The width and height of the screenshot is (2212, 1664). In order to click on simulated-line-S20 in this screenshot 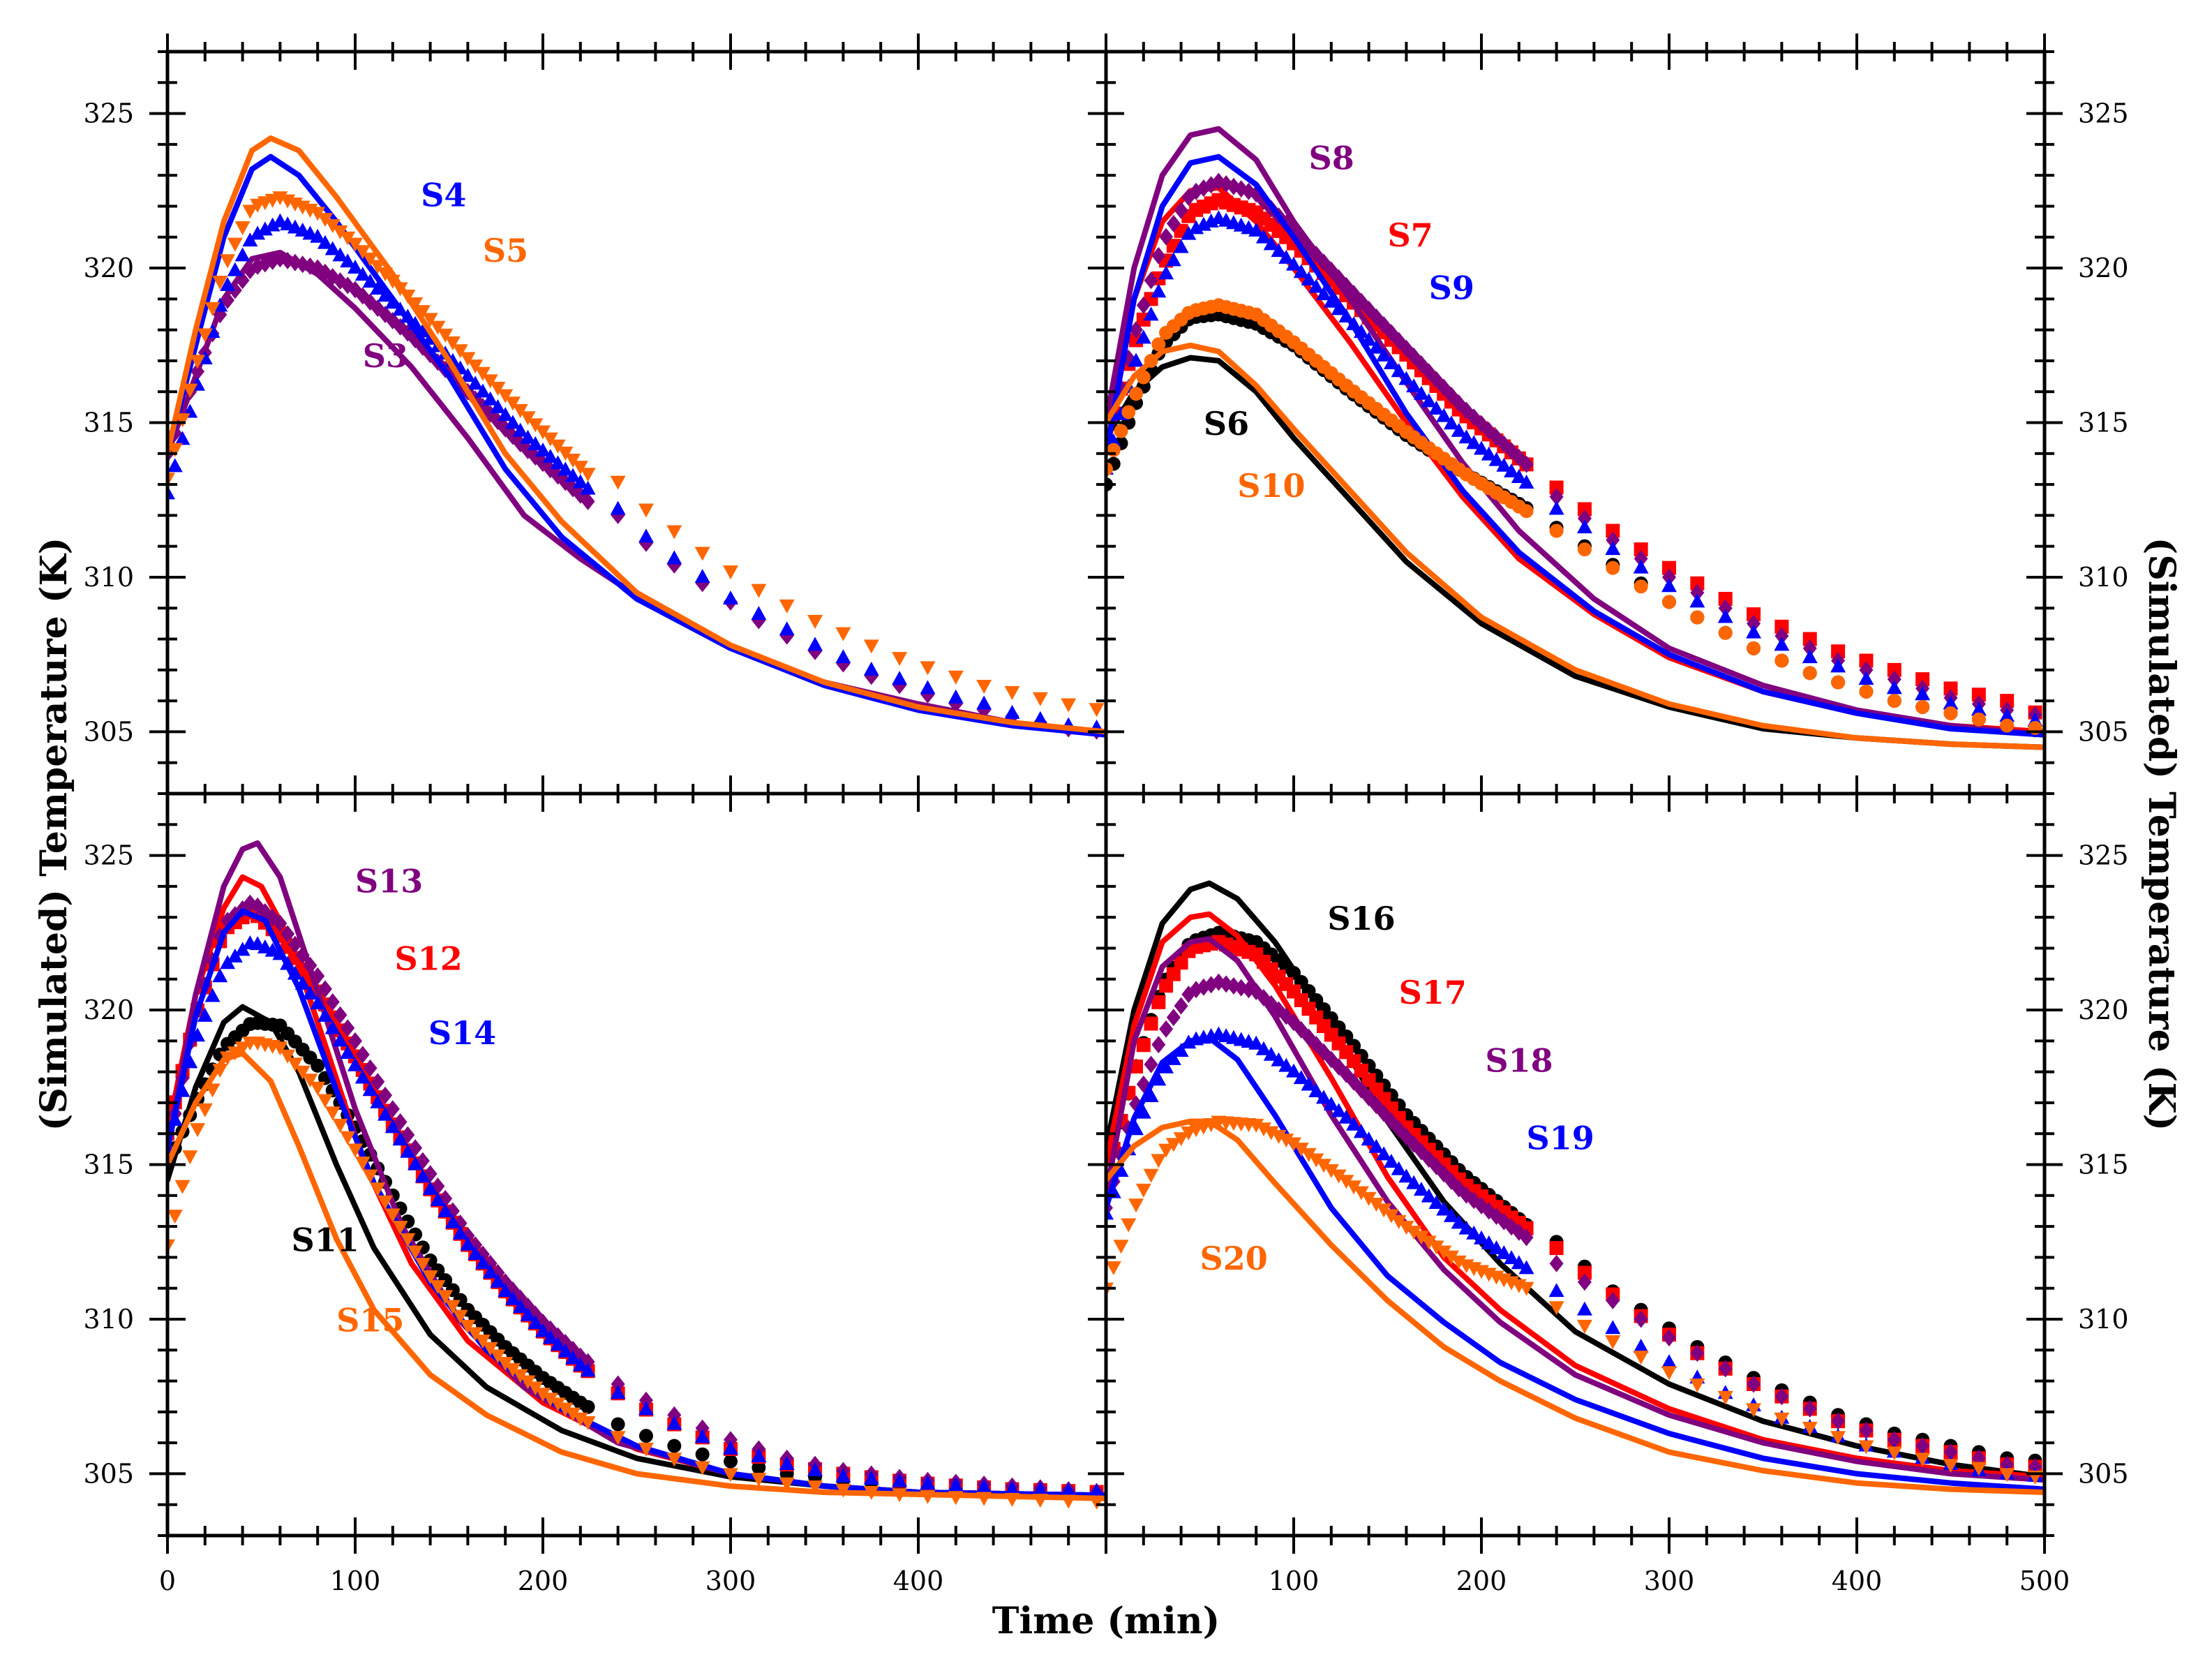, I will do `click(1575, 1306)`.